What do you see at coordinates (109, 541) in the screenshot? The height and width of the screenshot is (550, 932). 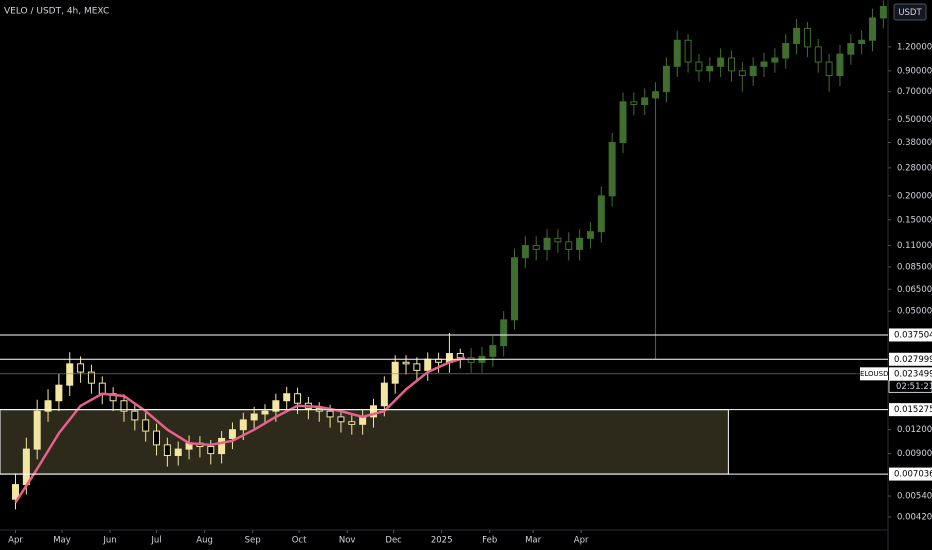 I see `x-tick-label: Jun` at bounding box center [109, 541].